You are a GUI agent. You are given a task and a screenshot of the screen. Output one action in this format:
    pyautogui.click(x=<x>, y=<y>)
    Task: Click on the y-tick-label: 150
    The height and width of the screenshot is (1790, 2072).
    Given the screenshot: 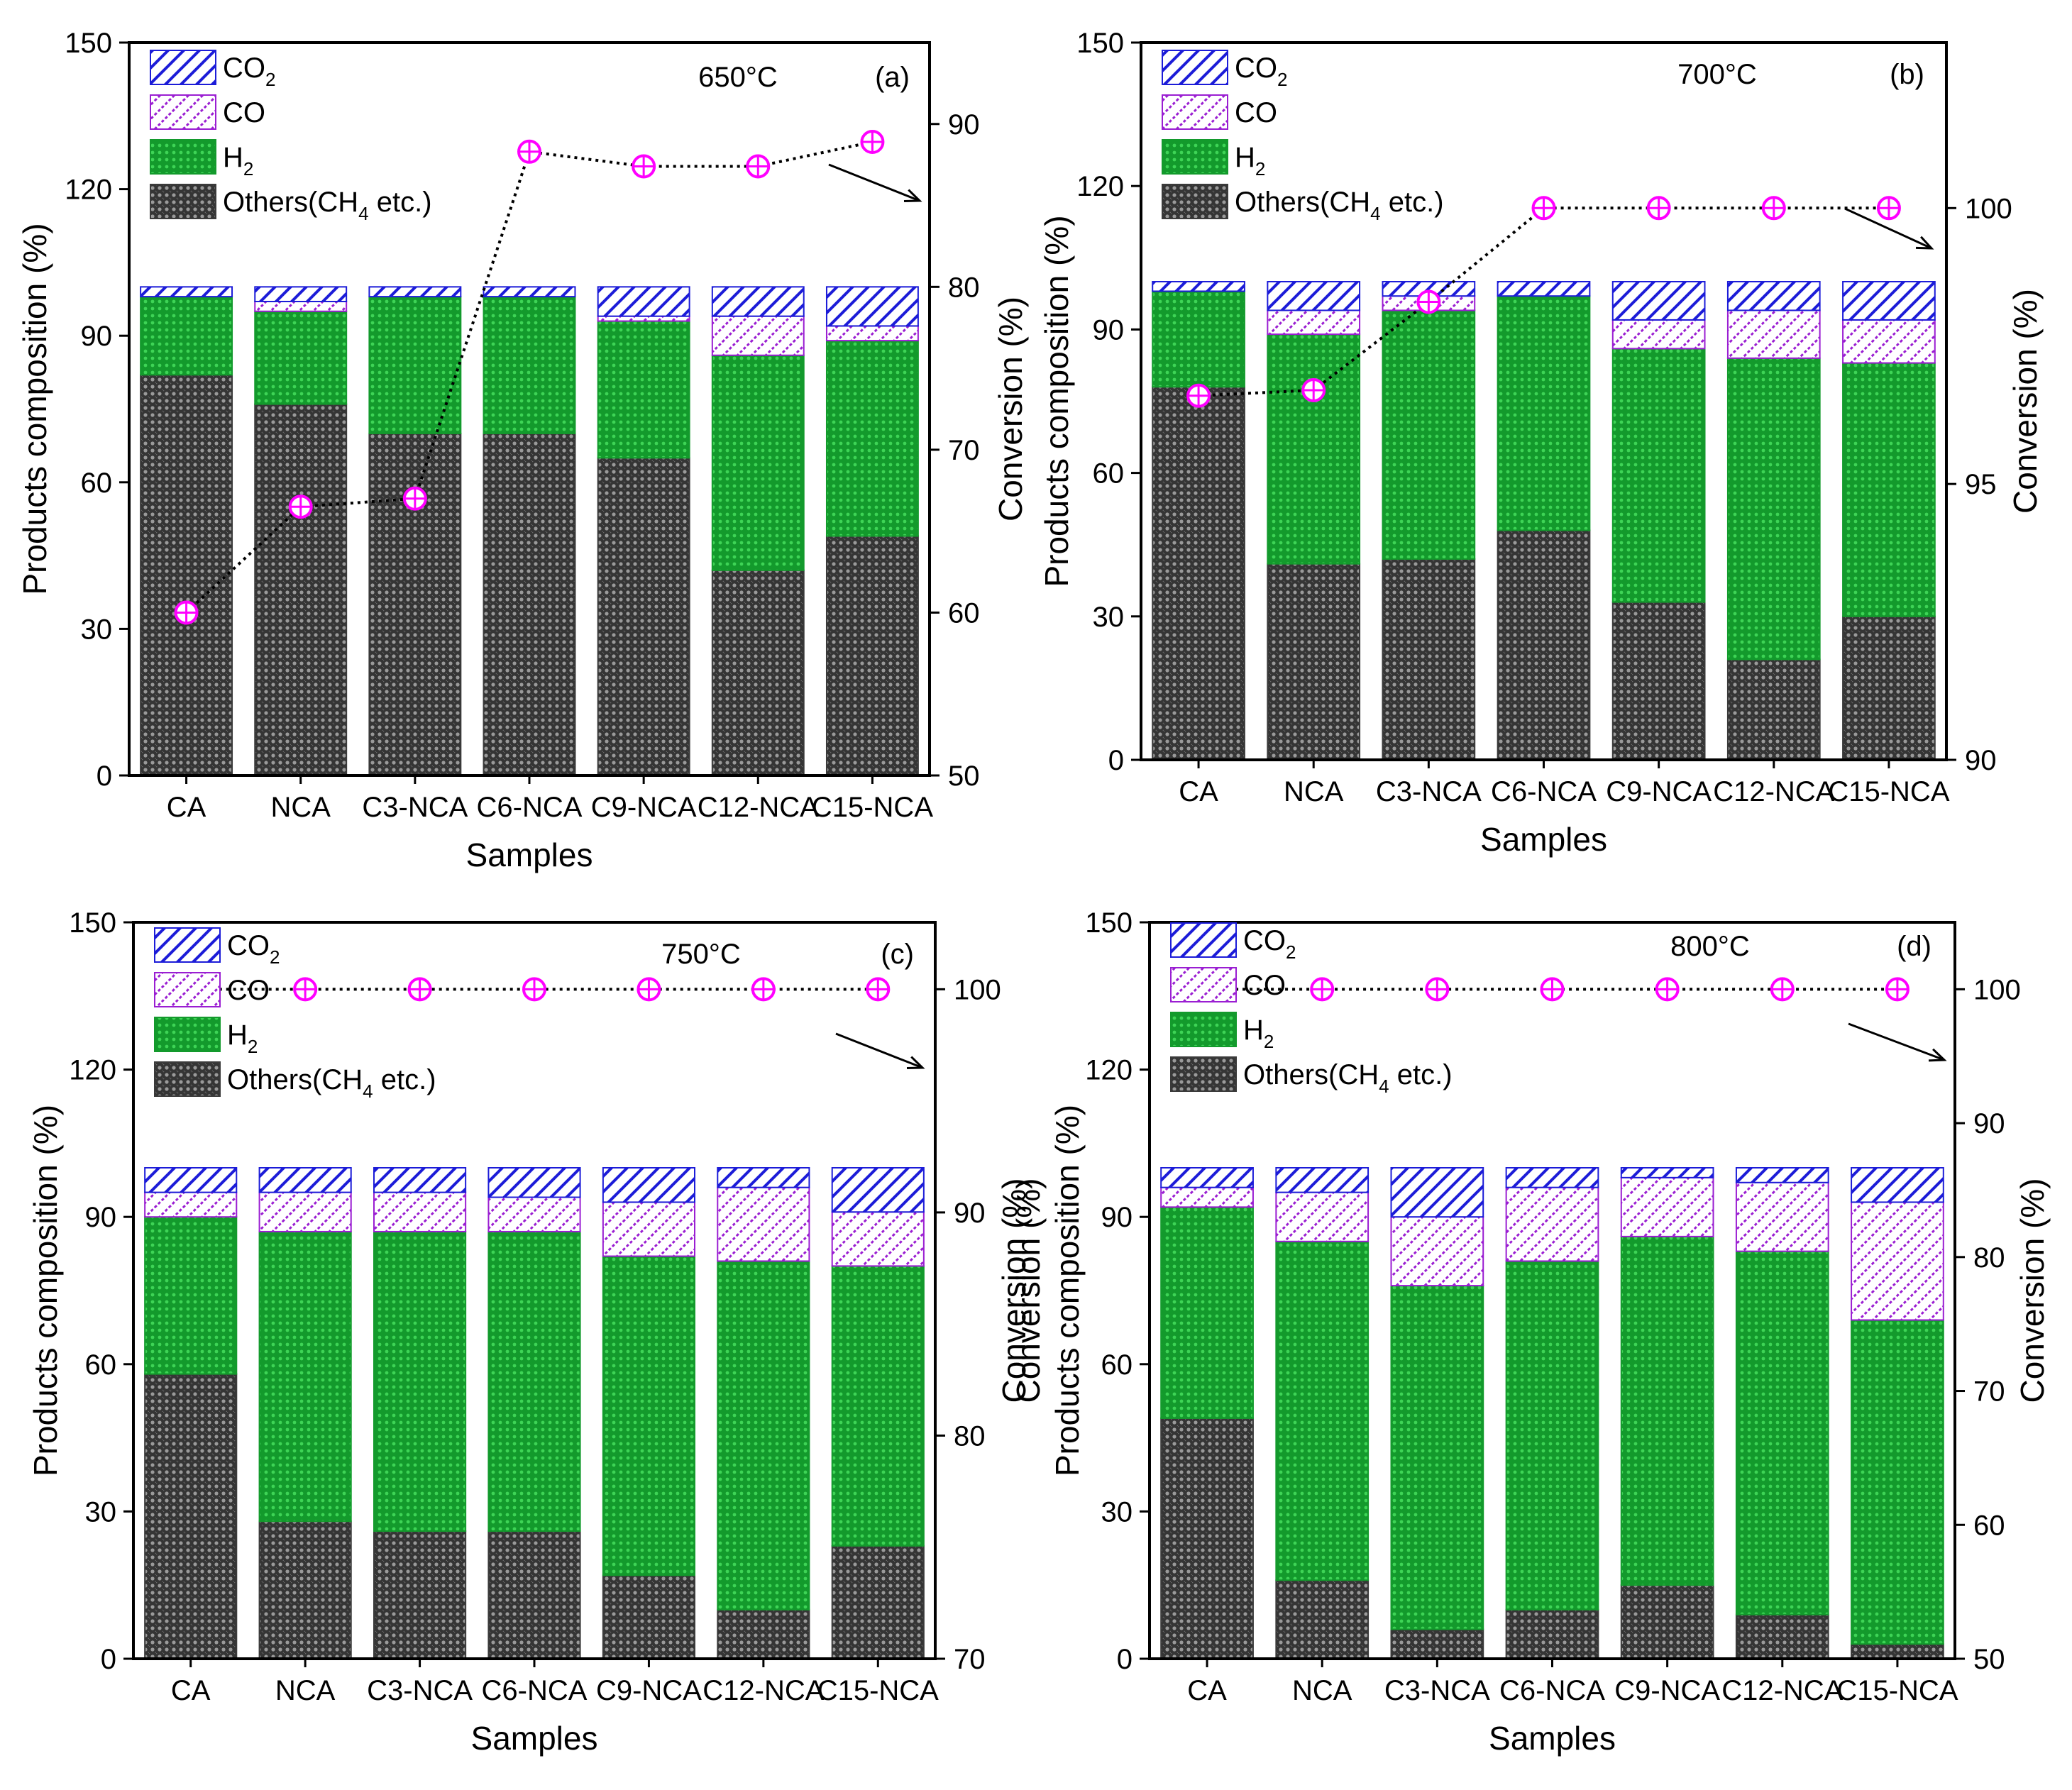 What is the action you would take?
    pyautogui.click(x=92, y=923)
    